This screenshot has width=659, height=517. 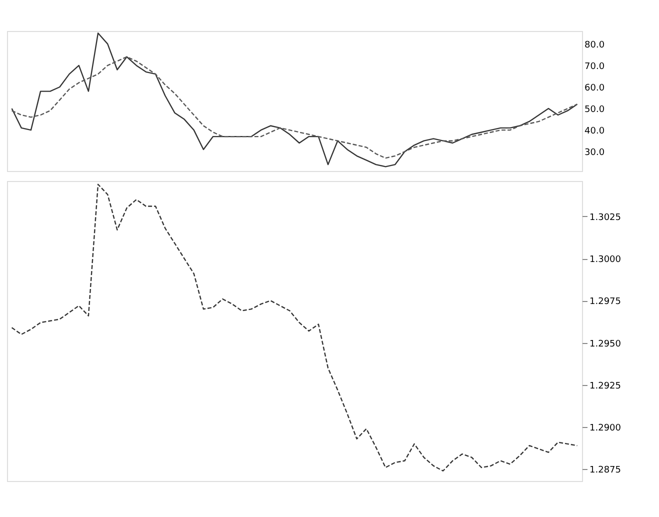 What do you see at coordinates (594, 110) in the screenshot?
I see `y-tick-label: 50.0` at bounding box center [594, 110].